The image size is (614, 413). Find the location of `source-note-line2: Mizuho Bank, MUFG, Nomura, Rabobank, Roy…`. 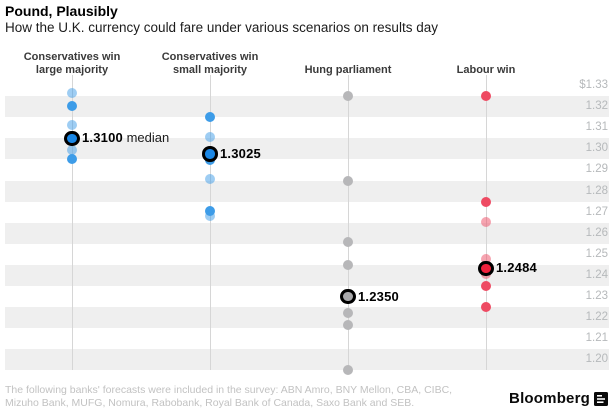

source-note-line2: Mizuho Bank, MUFG, Nomura, Rabobank, Roy… is located at coordinates (210, 402).